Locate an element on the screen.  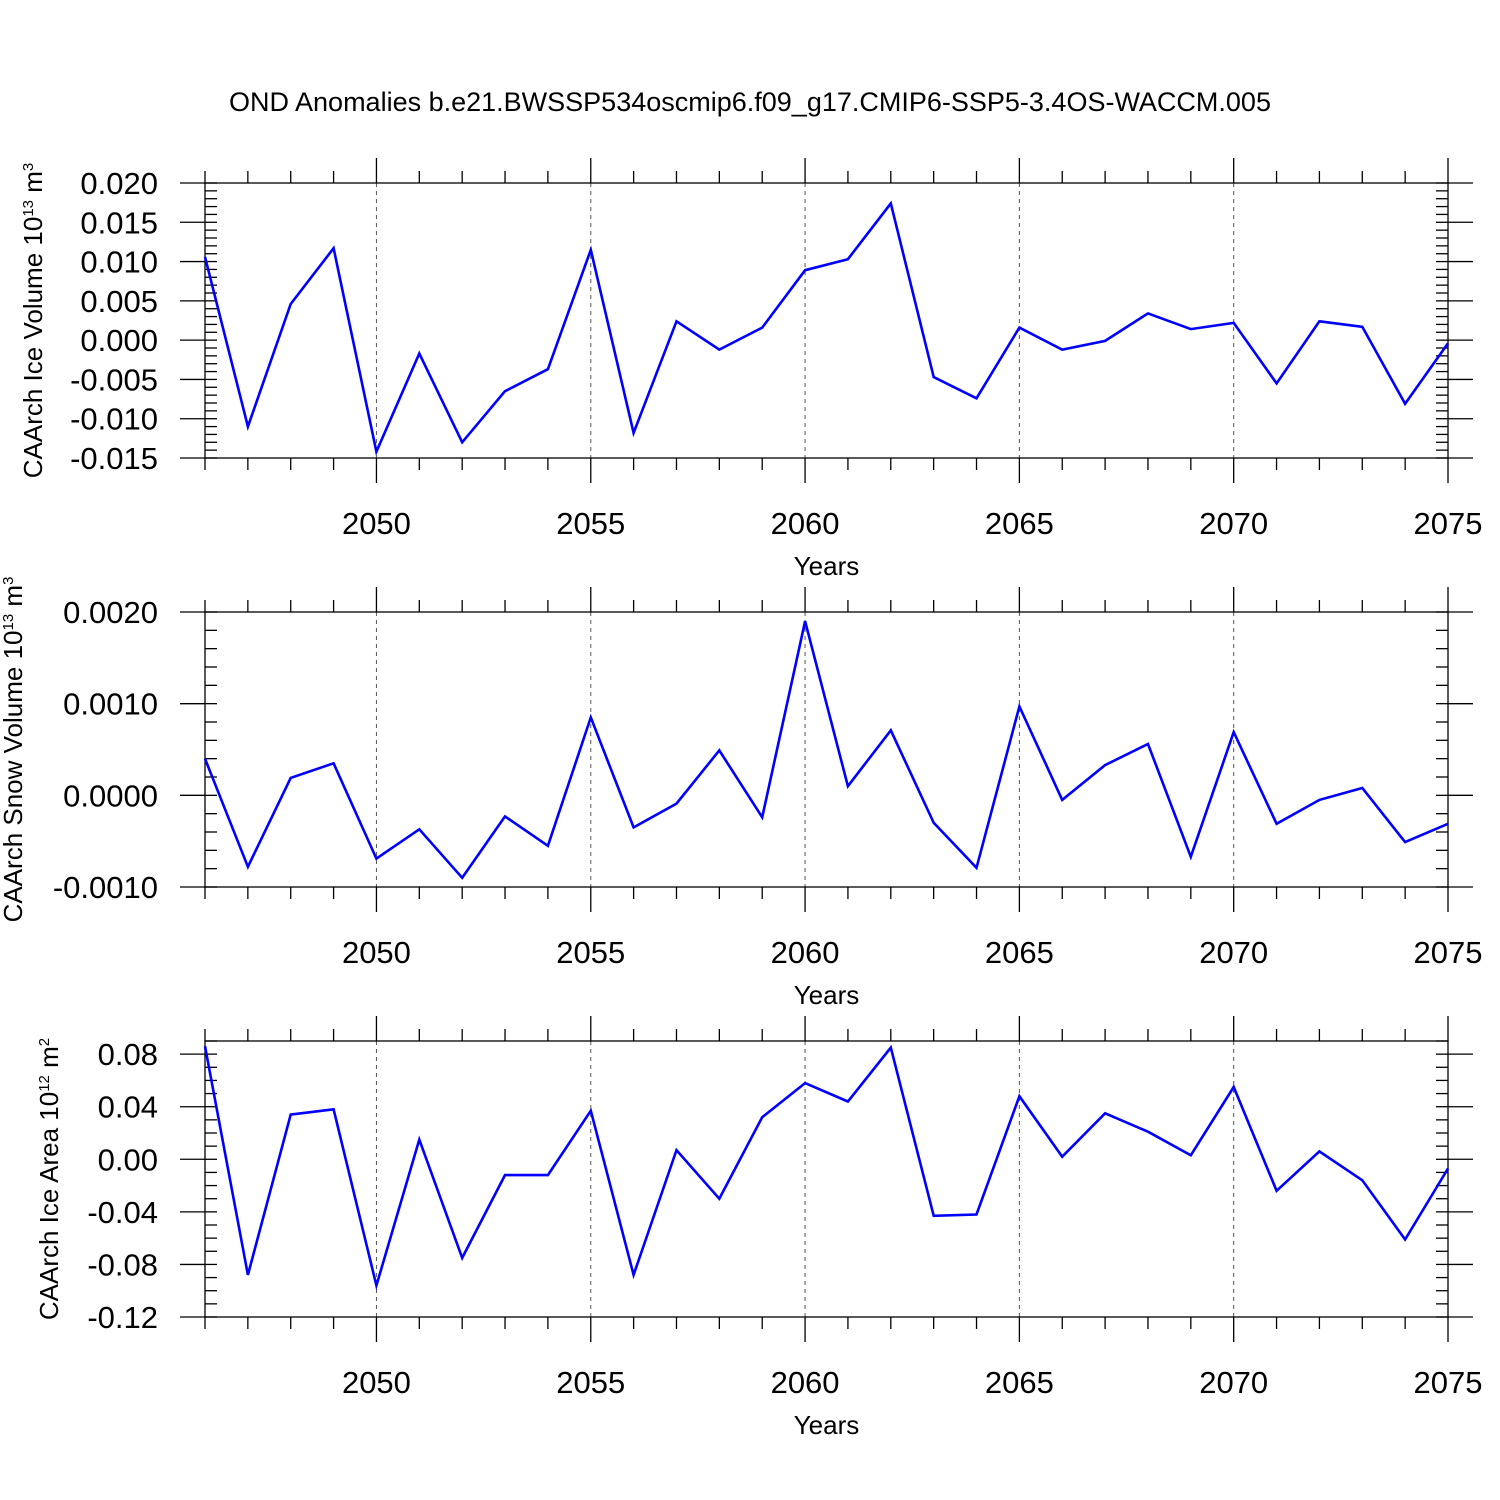
y-tick-label: -0.0010 is located at coordinates (105, 887).